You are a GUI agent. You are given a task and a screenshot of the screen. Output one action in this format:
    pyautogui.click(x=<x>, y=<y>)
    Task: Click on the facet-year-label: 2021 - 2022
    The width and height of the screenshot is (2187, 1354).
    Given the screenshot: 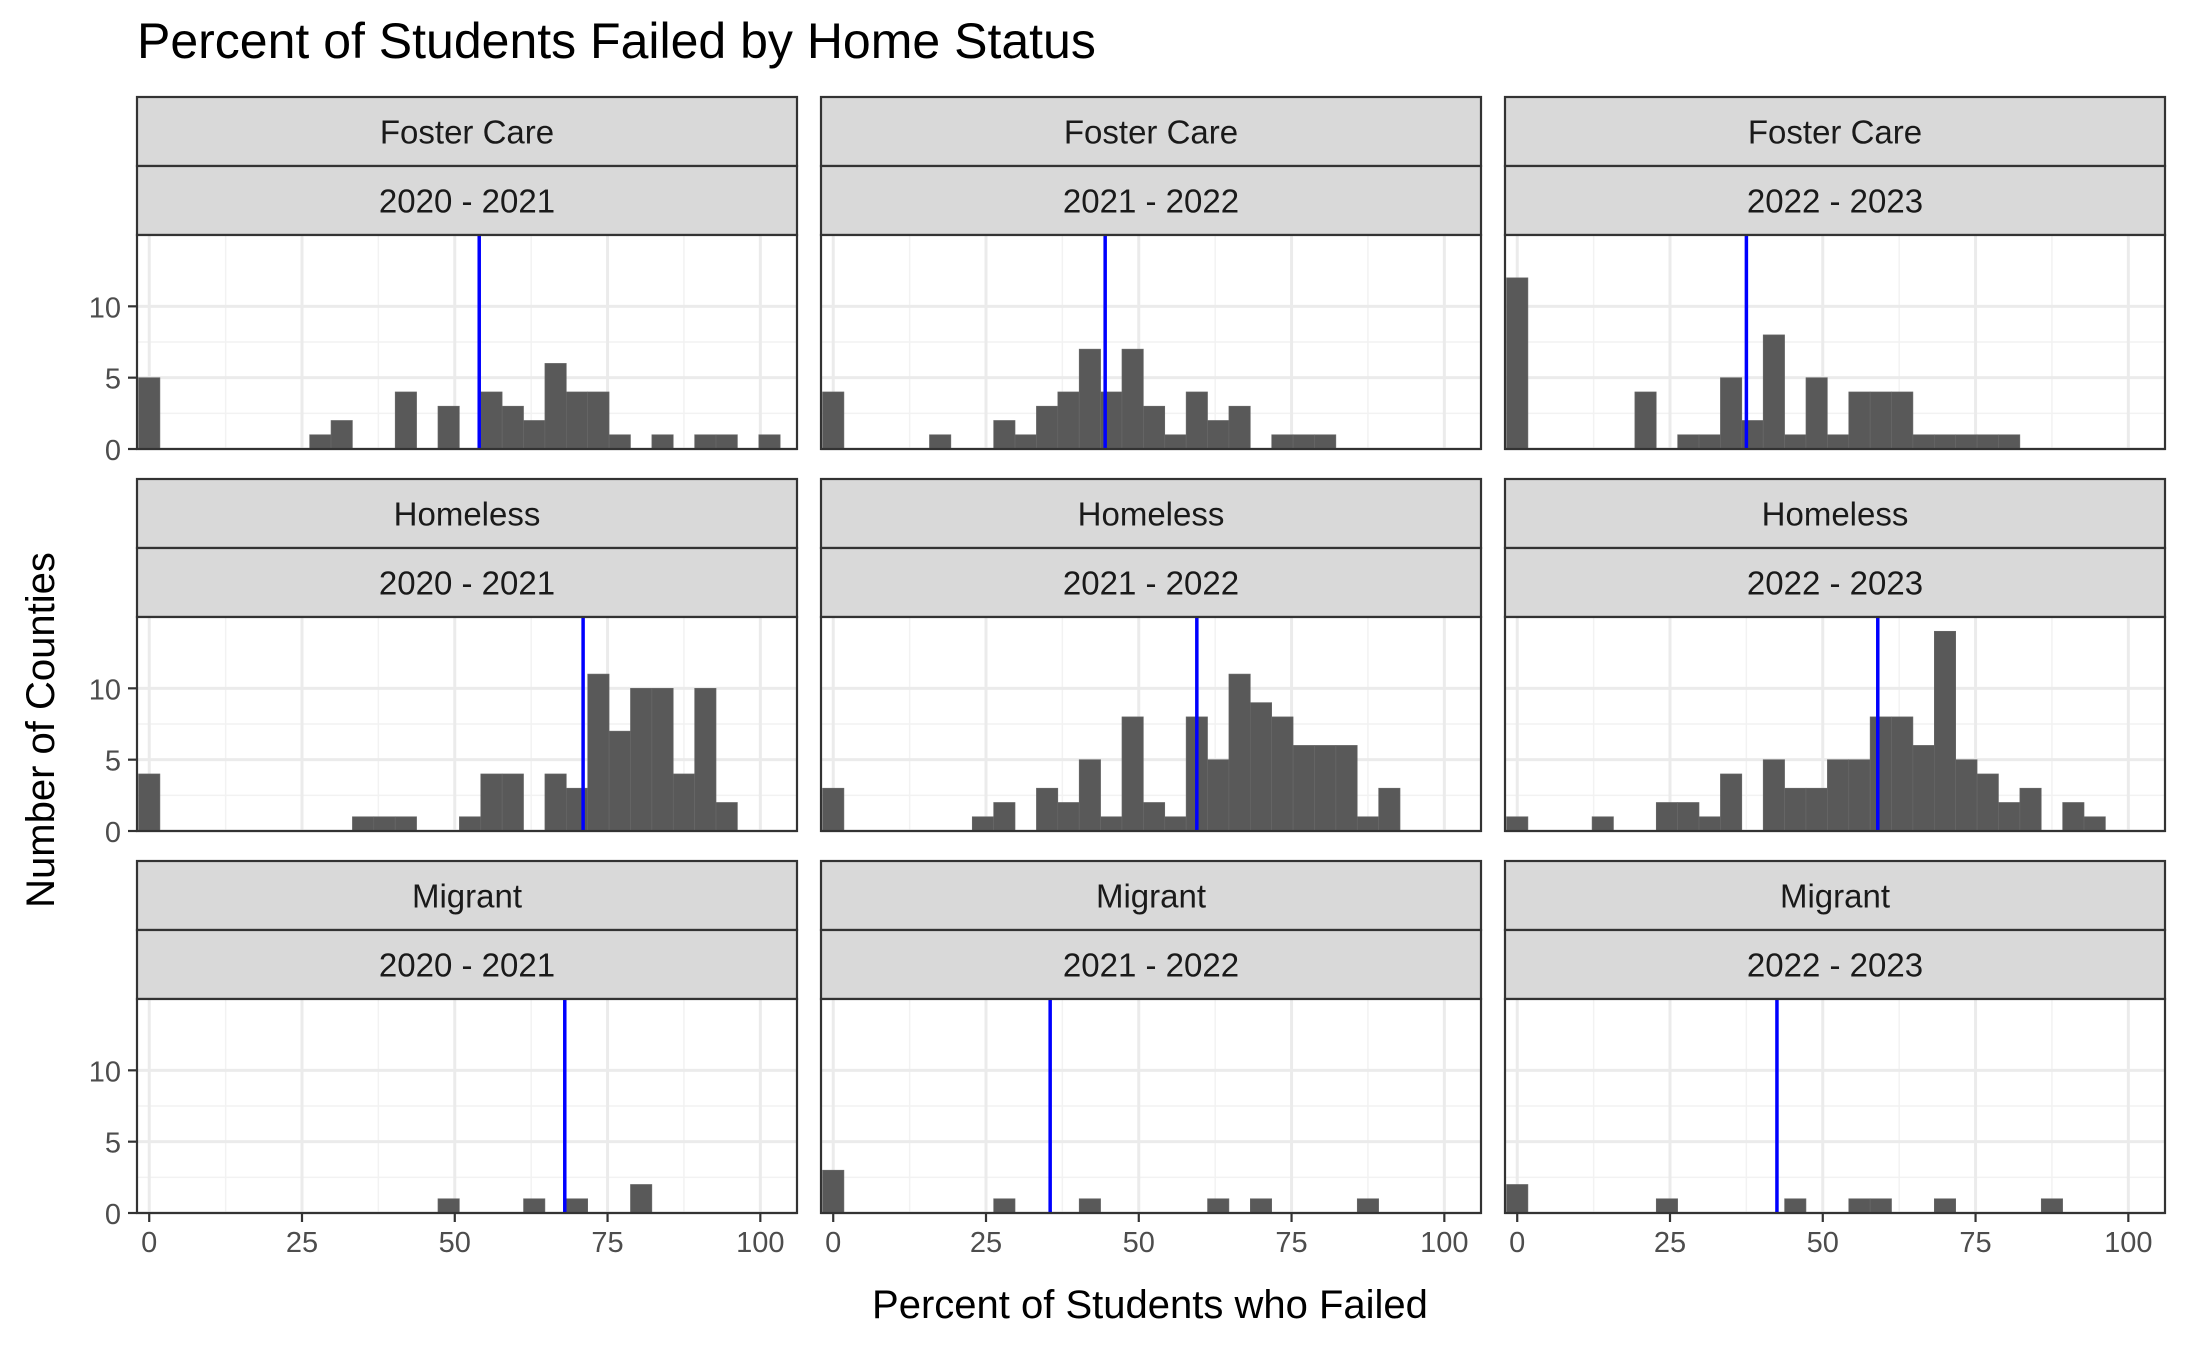 What is the action you would take?
    pyautogui.click(x=1151, y=965)
    